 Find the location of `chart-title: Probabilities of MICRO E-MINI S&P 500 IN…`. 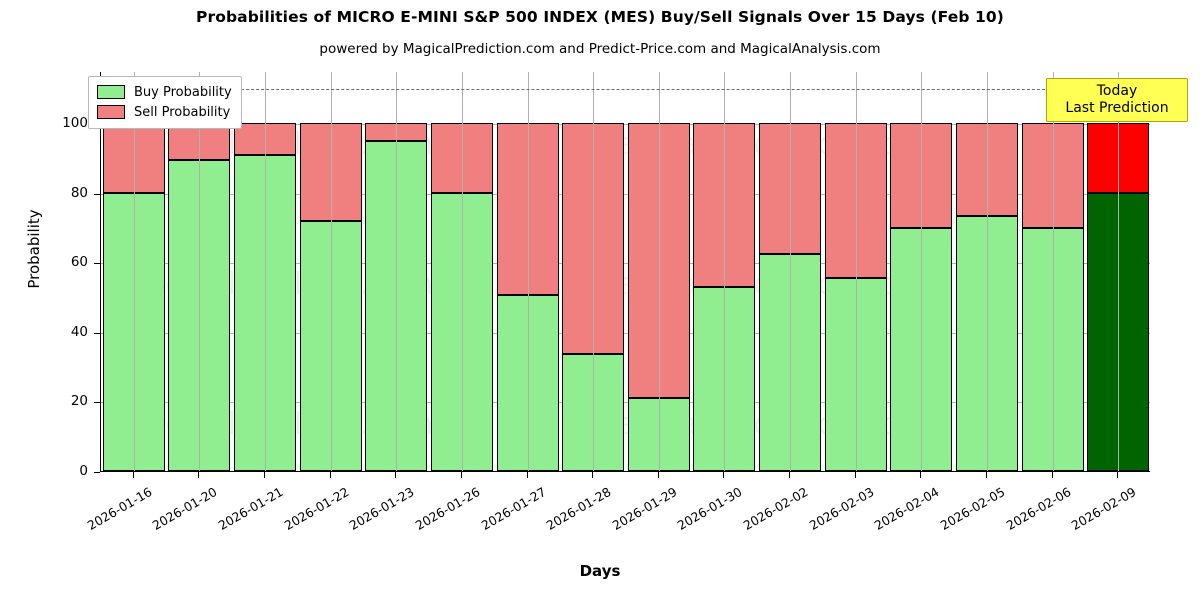

chart-title: Probabilities of MICRO E-MINI S&P 500 IN… is located at coordinates (600, 17).